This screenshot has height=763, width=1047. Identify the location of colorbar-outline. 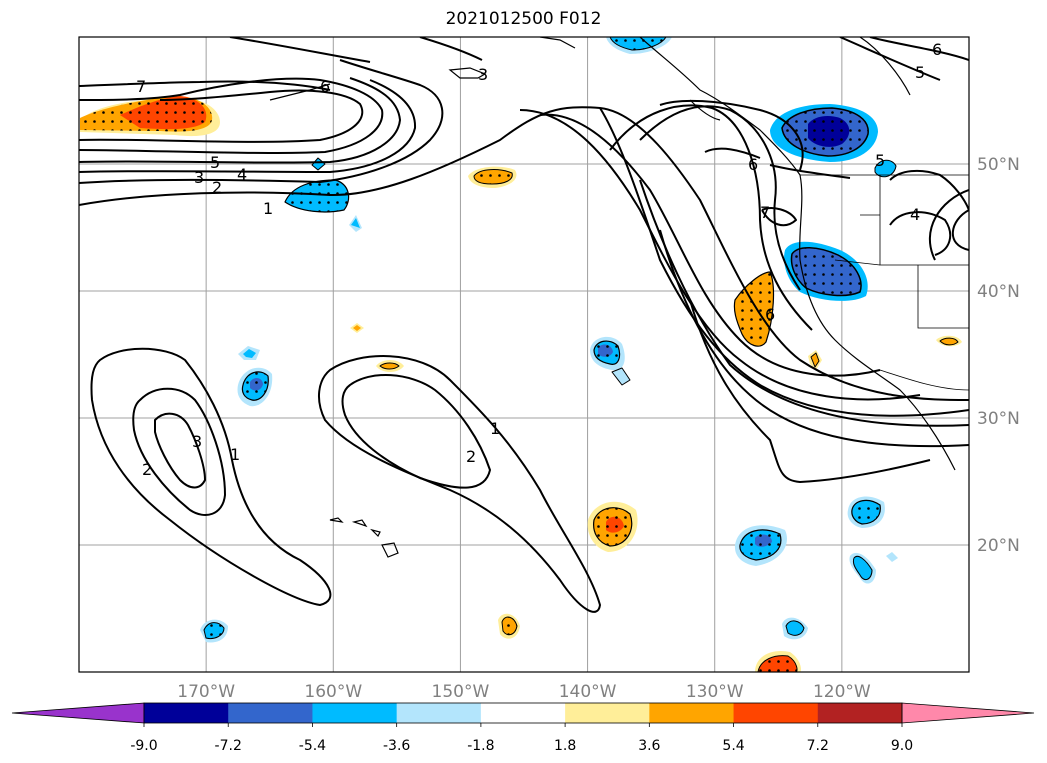
(523, 713).